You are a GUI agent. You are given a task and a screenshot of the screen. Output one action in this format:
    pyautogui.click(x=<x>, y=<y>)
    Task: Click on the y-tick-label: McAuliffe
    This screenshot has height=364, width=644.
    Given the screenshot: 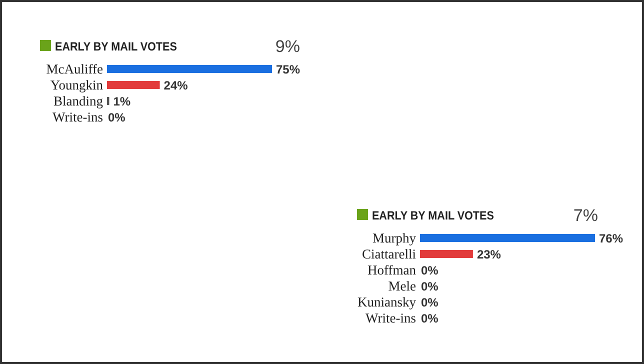 What is the action you would take?
    pyautogui.click(x=74, y=69)
    